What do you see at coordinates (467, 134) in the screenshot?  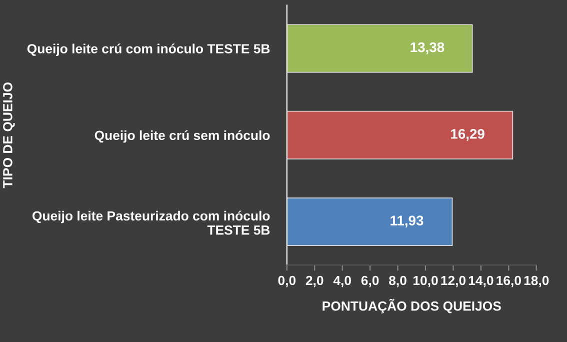 I see `data-label: 16,29` at bounding box center [467, 134].